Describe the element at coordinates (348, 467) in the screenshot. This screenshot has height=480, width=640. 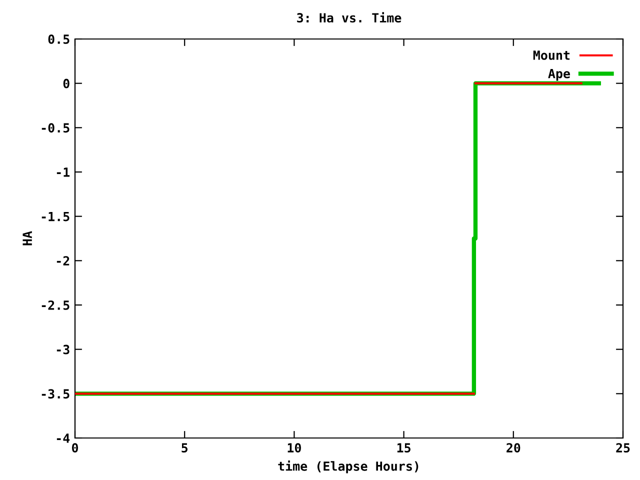
I see `x-axis-title: time (Elapse Hours)` at that location.